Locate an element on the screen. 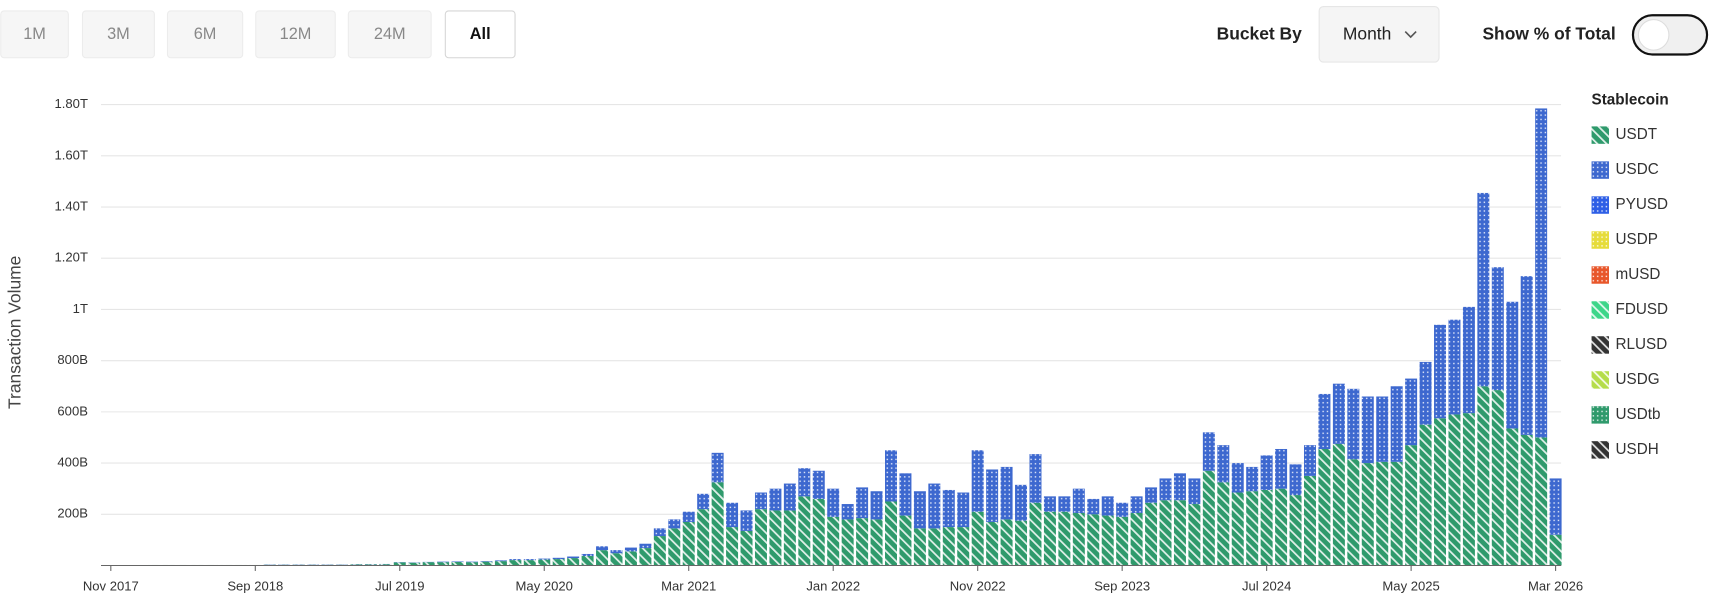 Image resolution: width=1710 pixels, height=596 pixels. bucket-value: Month is located at coordinates (1367, 33).